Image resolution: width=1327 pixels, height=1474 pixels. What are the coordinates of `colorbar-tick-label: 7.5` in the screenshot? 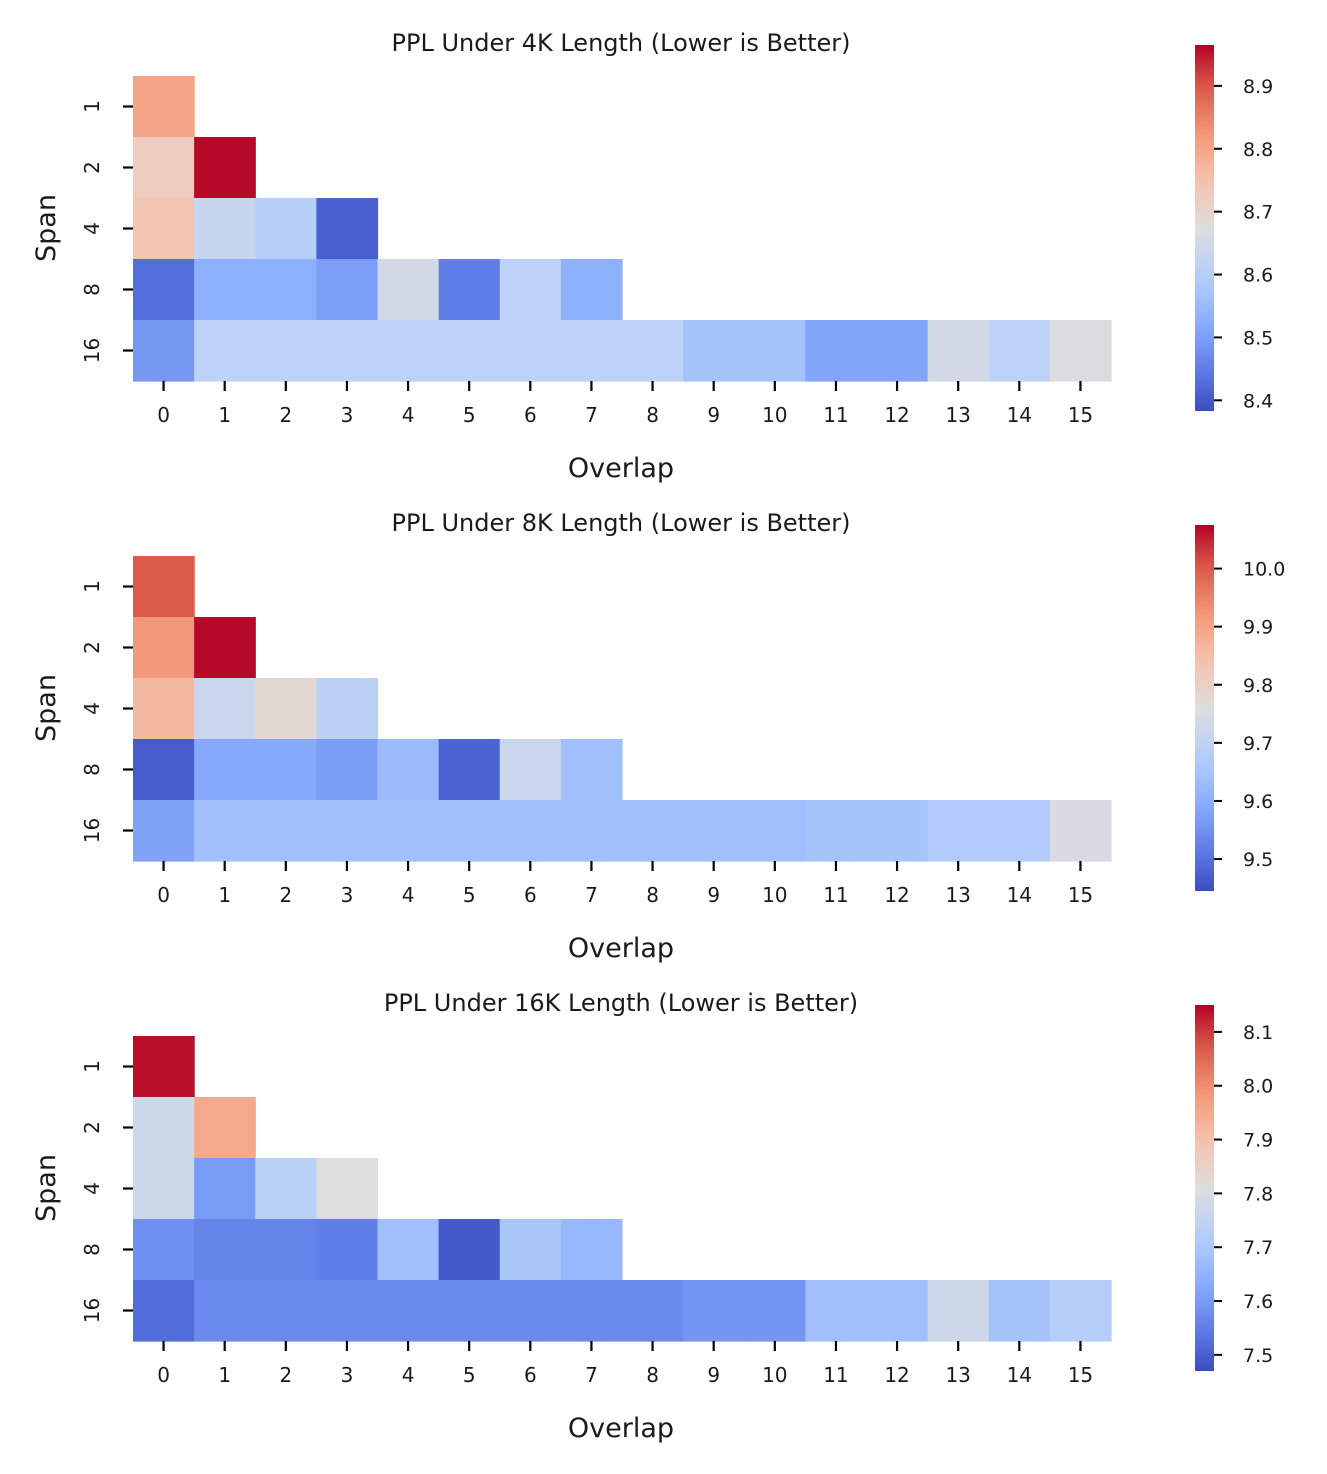 It's located at (1258, 1356).